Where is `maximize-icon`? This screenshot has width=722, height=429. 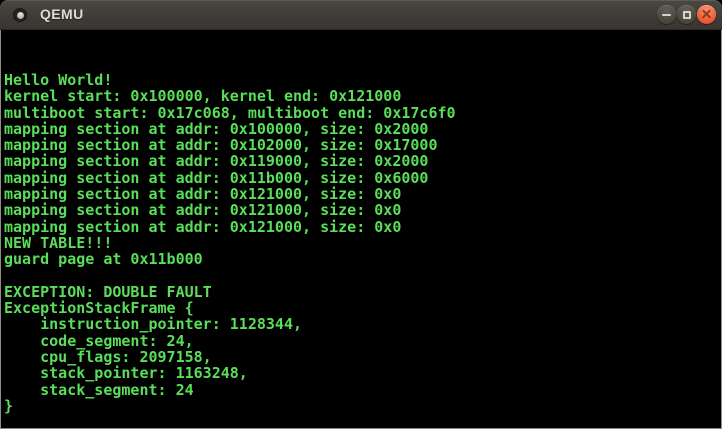 maximize-icon is located at coordinates (686, 14).